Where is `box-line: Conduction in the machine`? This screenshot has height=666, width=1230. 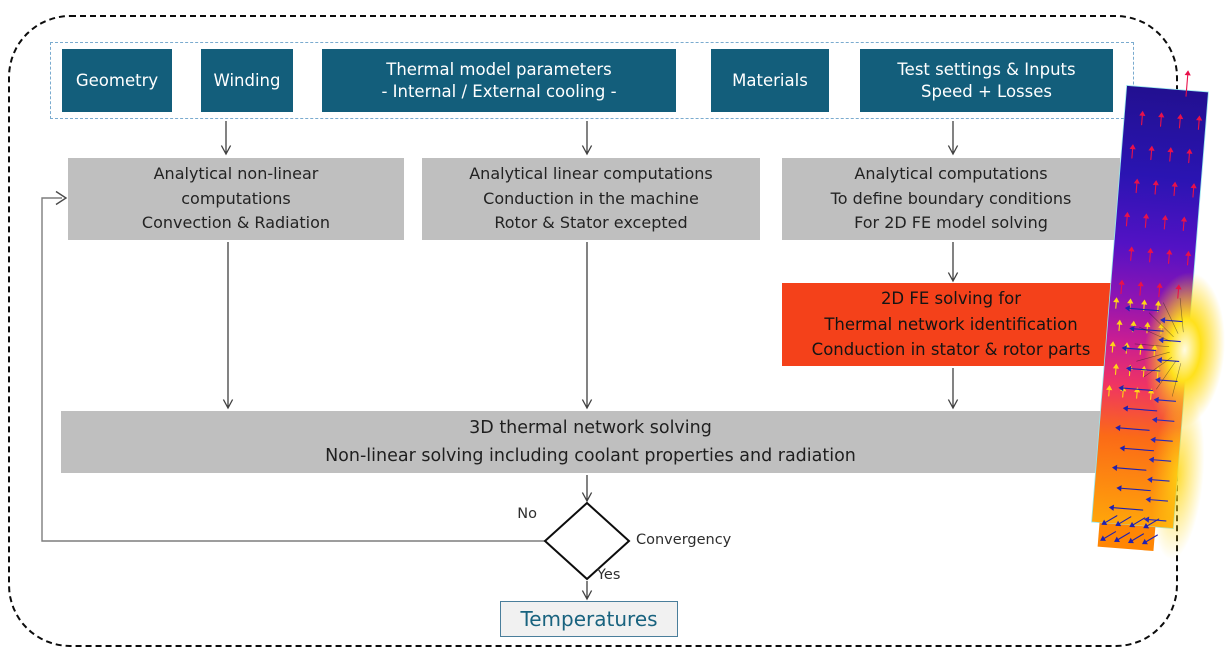 box-line: Conduction in the machine is located at coordinates (591, 198).